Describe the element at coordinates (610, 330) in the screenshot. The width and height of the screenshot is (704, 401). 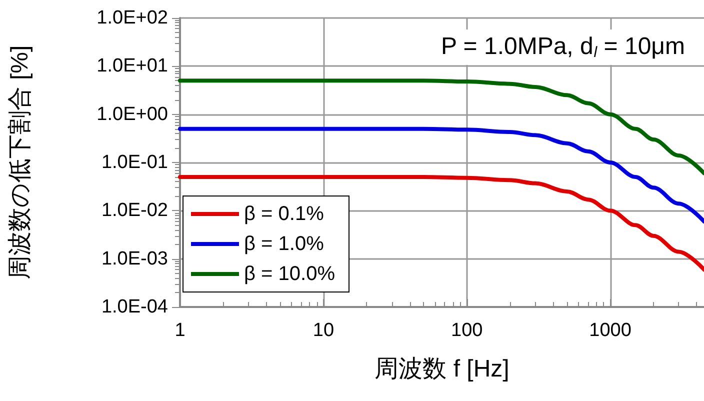
I see `x-tick-label: 1000` at that location.